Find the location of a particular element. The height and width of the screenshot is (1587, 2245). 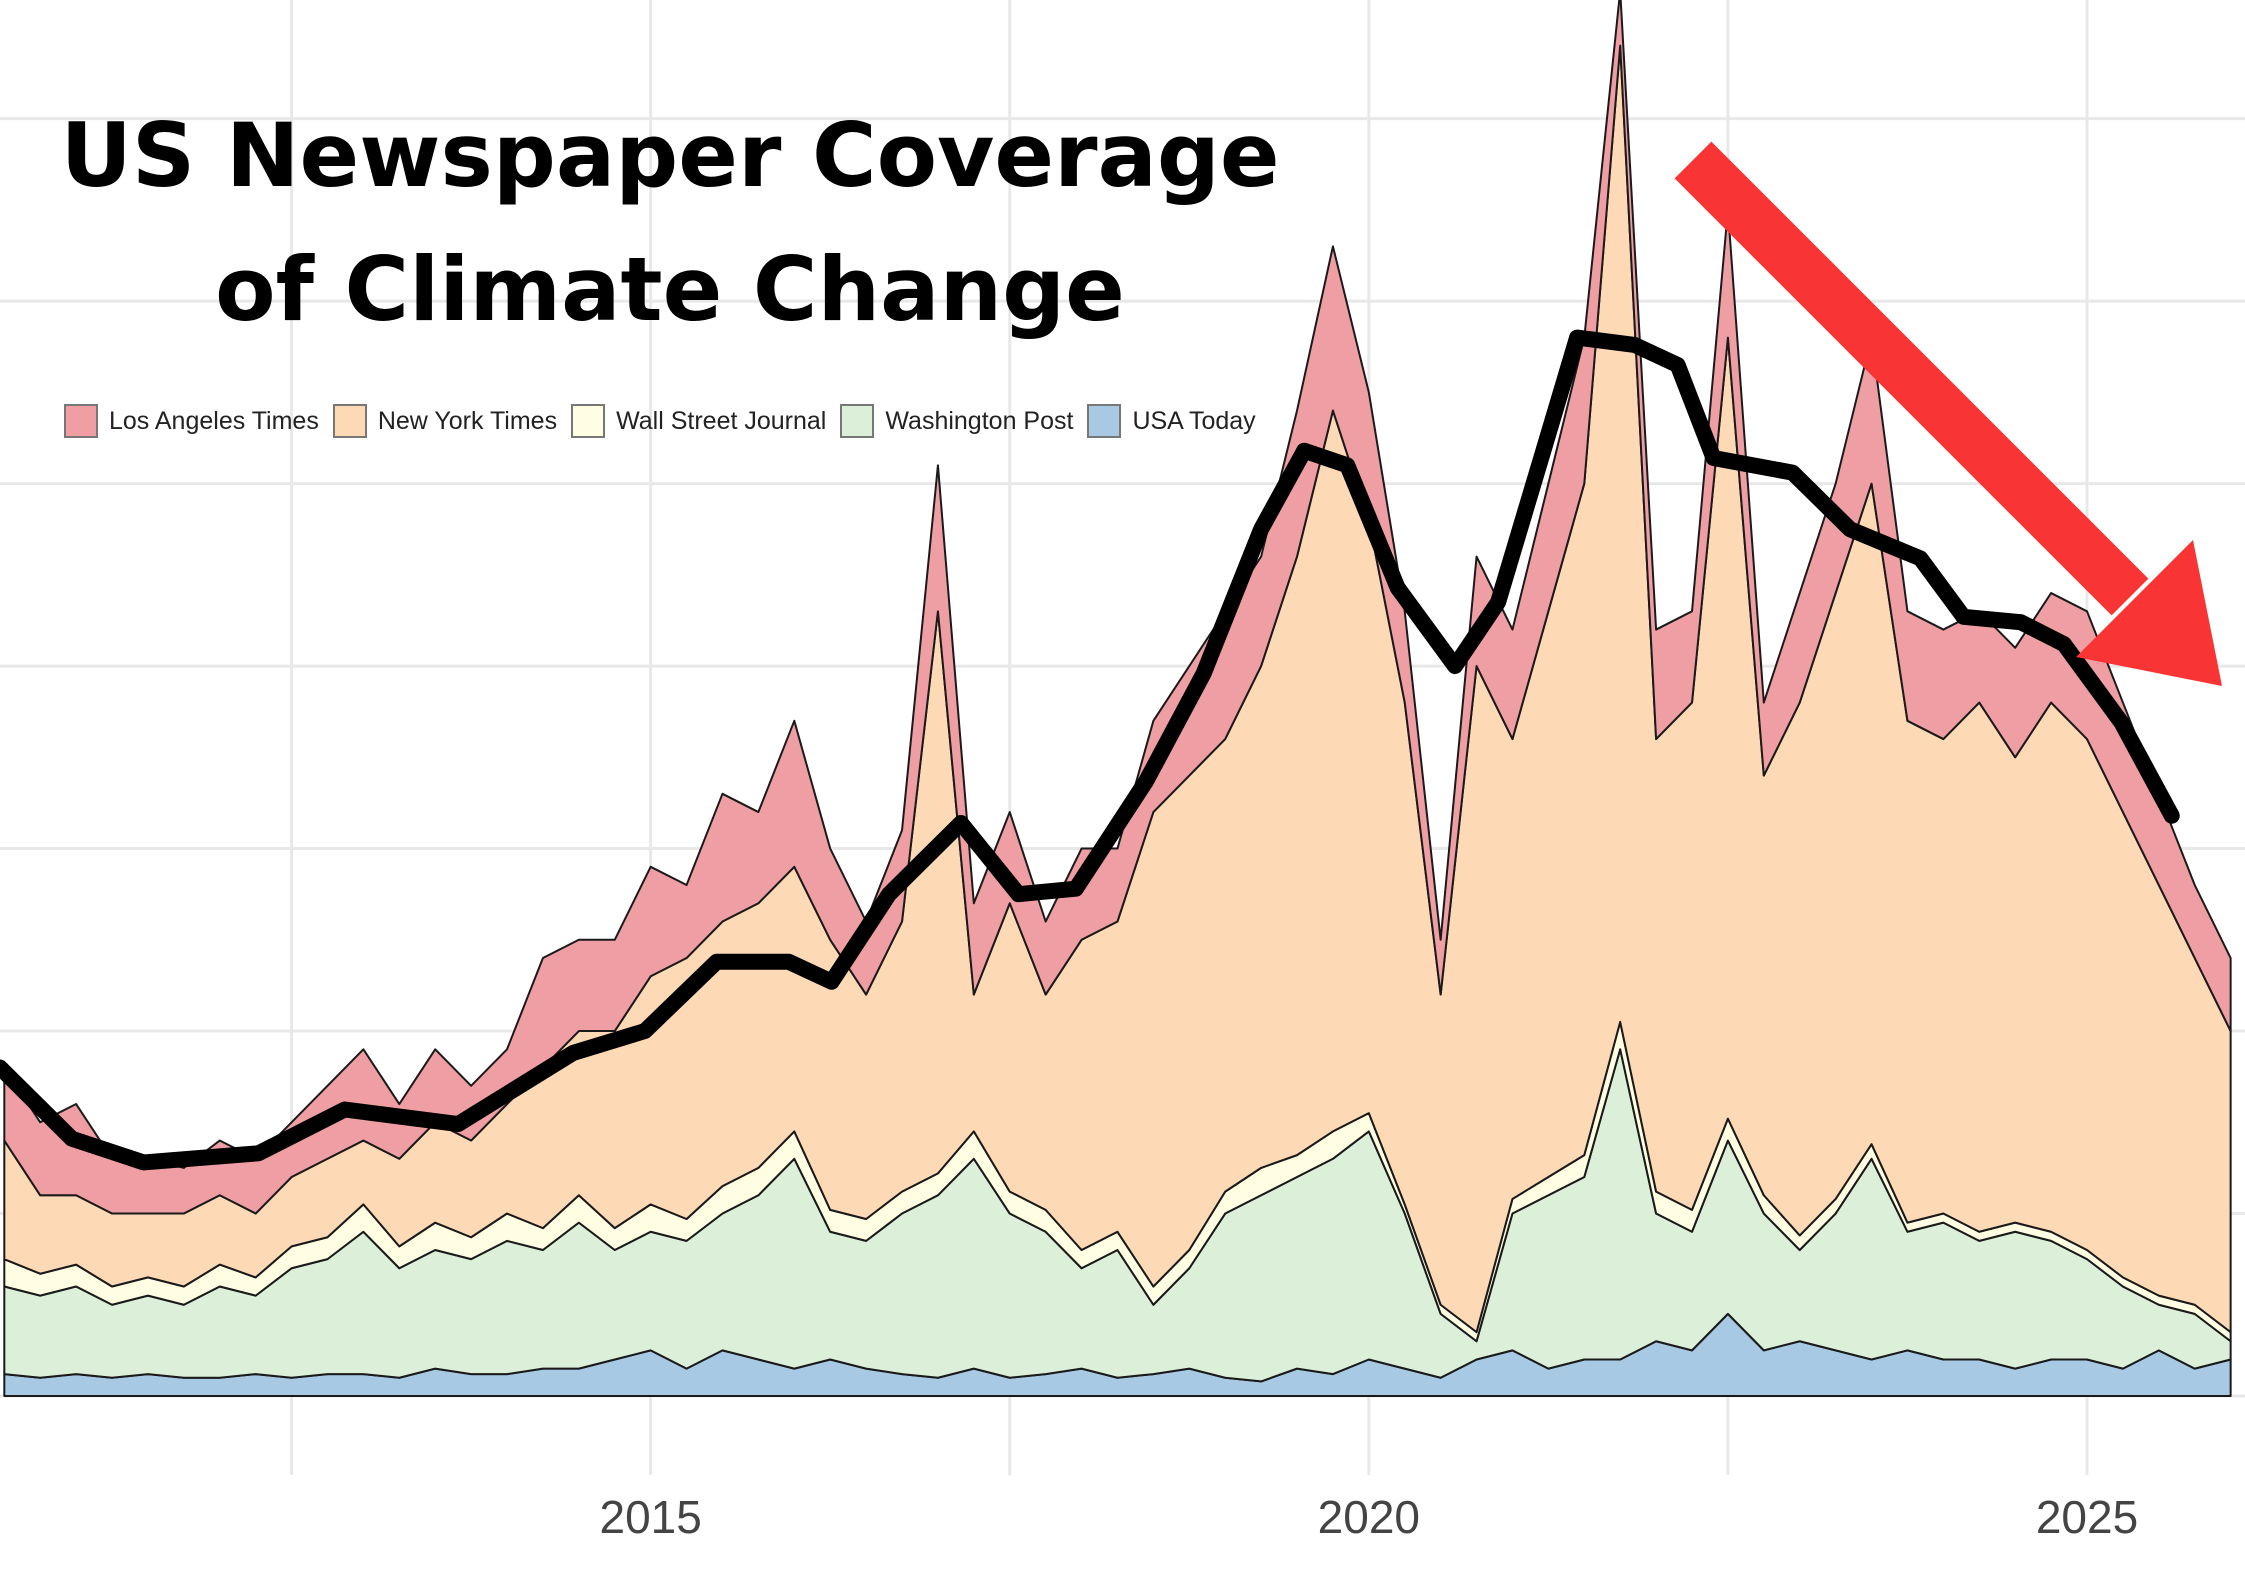

legend-label: New York Times is located at coordinates (467, 420).